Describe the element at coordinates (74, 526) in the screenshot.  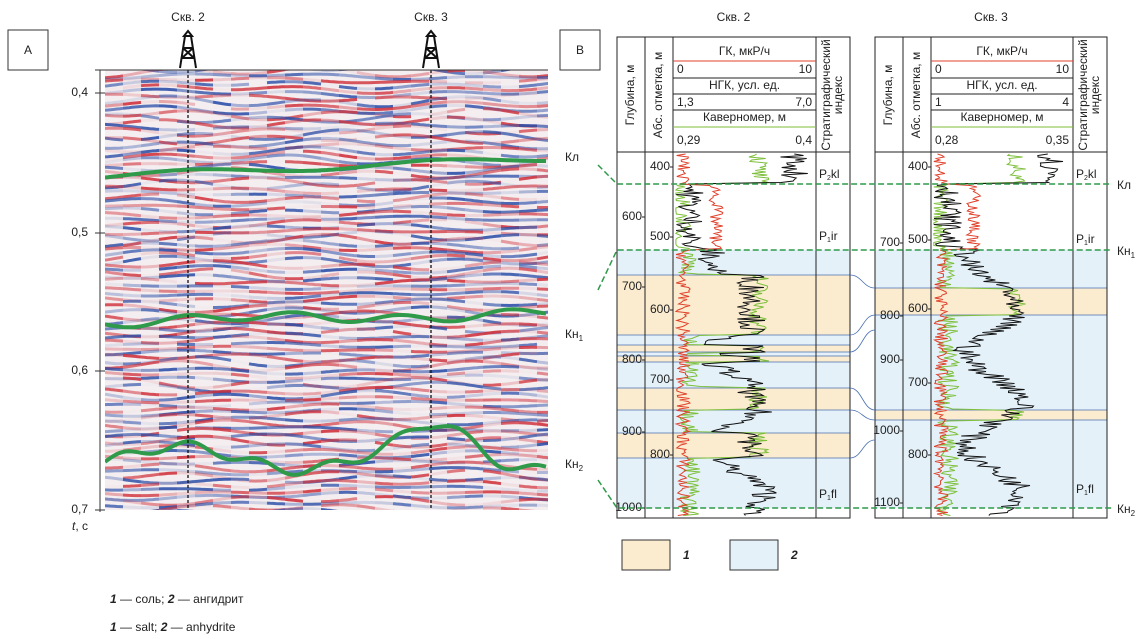
I see `axis-var: t` at that location.